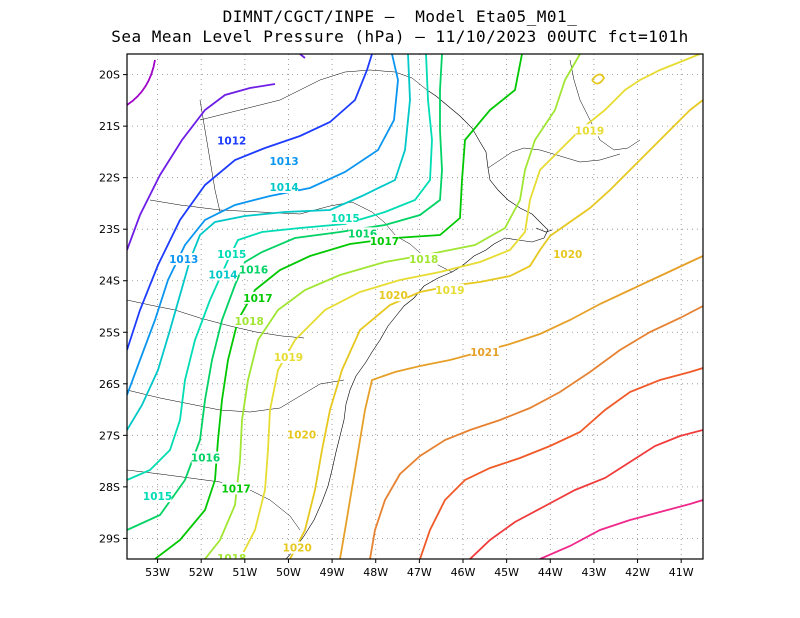  I want to click on lon-tick-label: 47W, so click(419, 572).